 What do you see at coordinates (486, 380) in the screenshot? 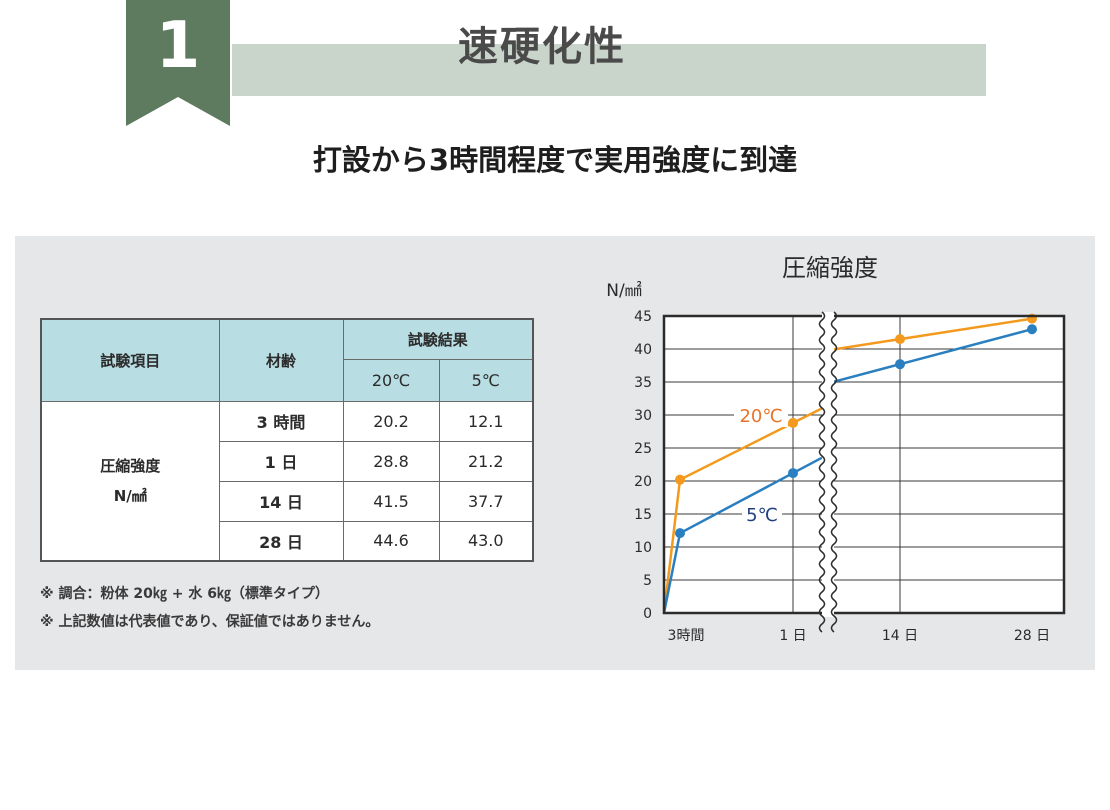
I see `header-5c: 5℃` at bounding box center [486, 380].